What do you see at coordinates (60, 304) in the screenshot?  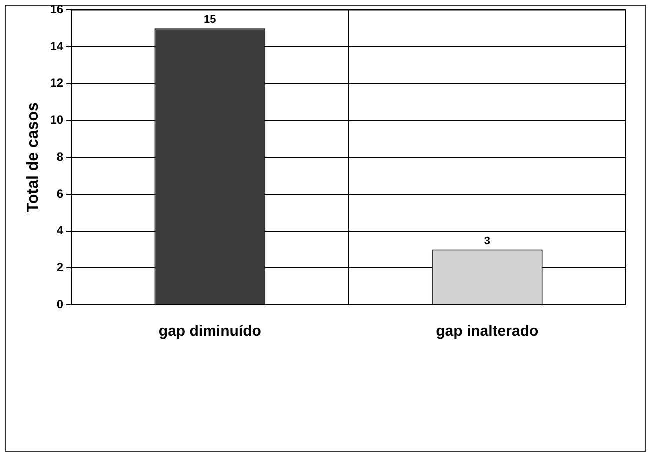 I see `y-tick-label: 0` at bounding box center [60, 304].